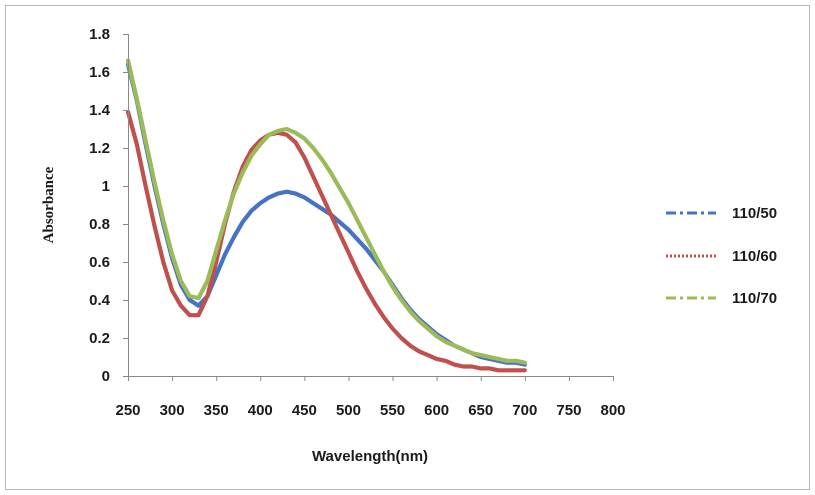  What do you see at coordinates (172, 410) in the screenshot?
I see `x-tick-label: 300` at bounding box center [172, 410].